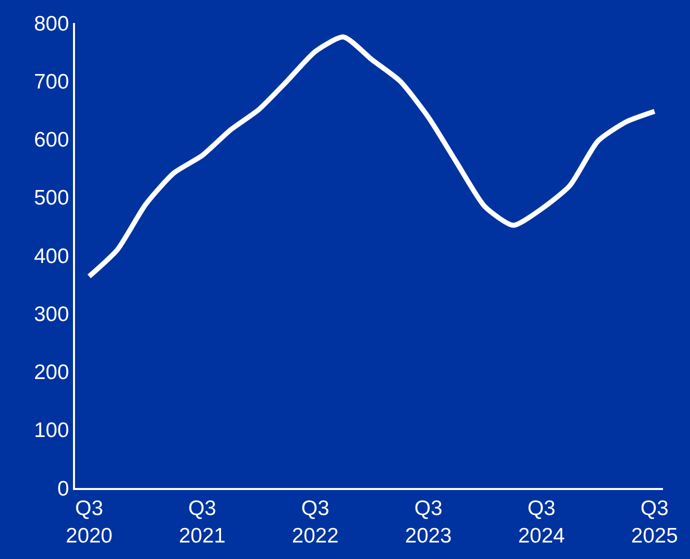  Describe the element at coordinates (315, 522) in the screenshot. I see `x-tick-label: Q3 2022` at that location.